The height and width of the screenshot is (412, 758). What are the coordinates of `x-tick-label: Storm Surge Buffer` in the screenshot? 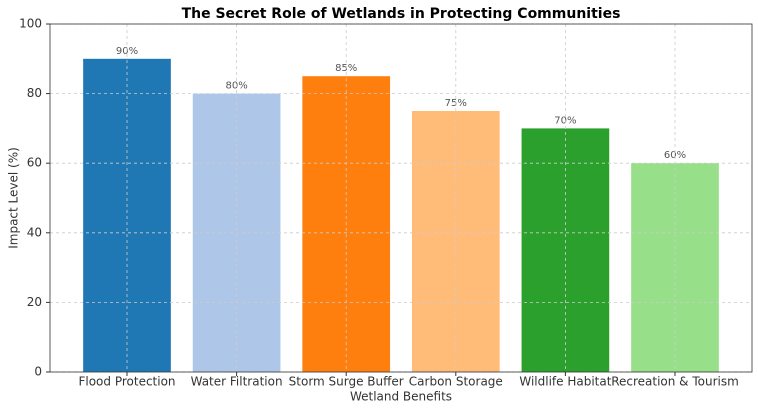 It's located at (346, 382).